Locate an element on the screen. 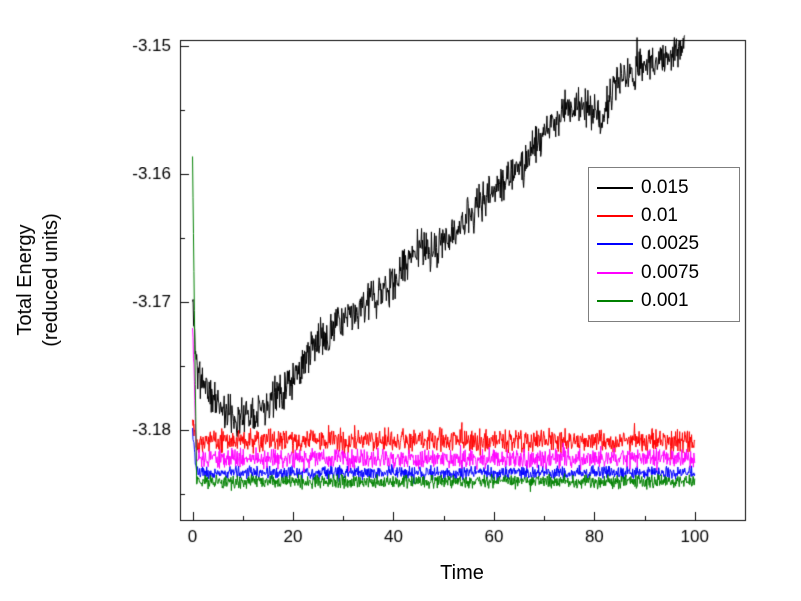 The width and height of the screenshot is (801, 601). legend-label: 0.001 is located at coordinates (665, 300).